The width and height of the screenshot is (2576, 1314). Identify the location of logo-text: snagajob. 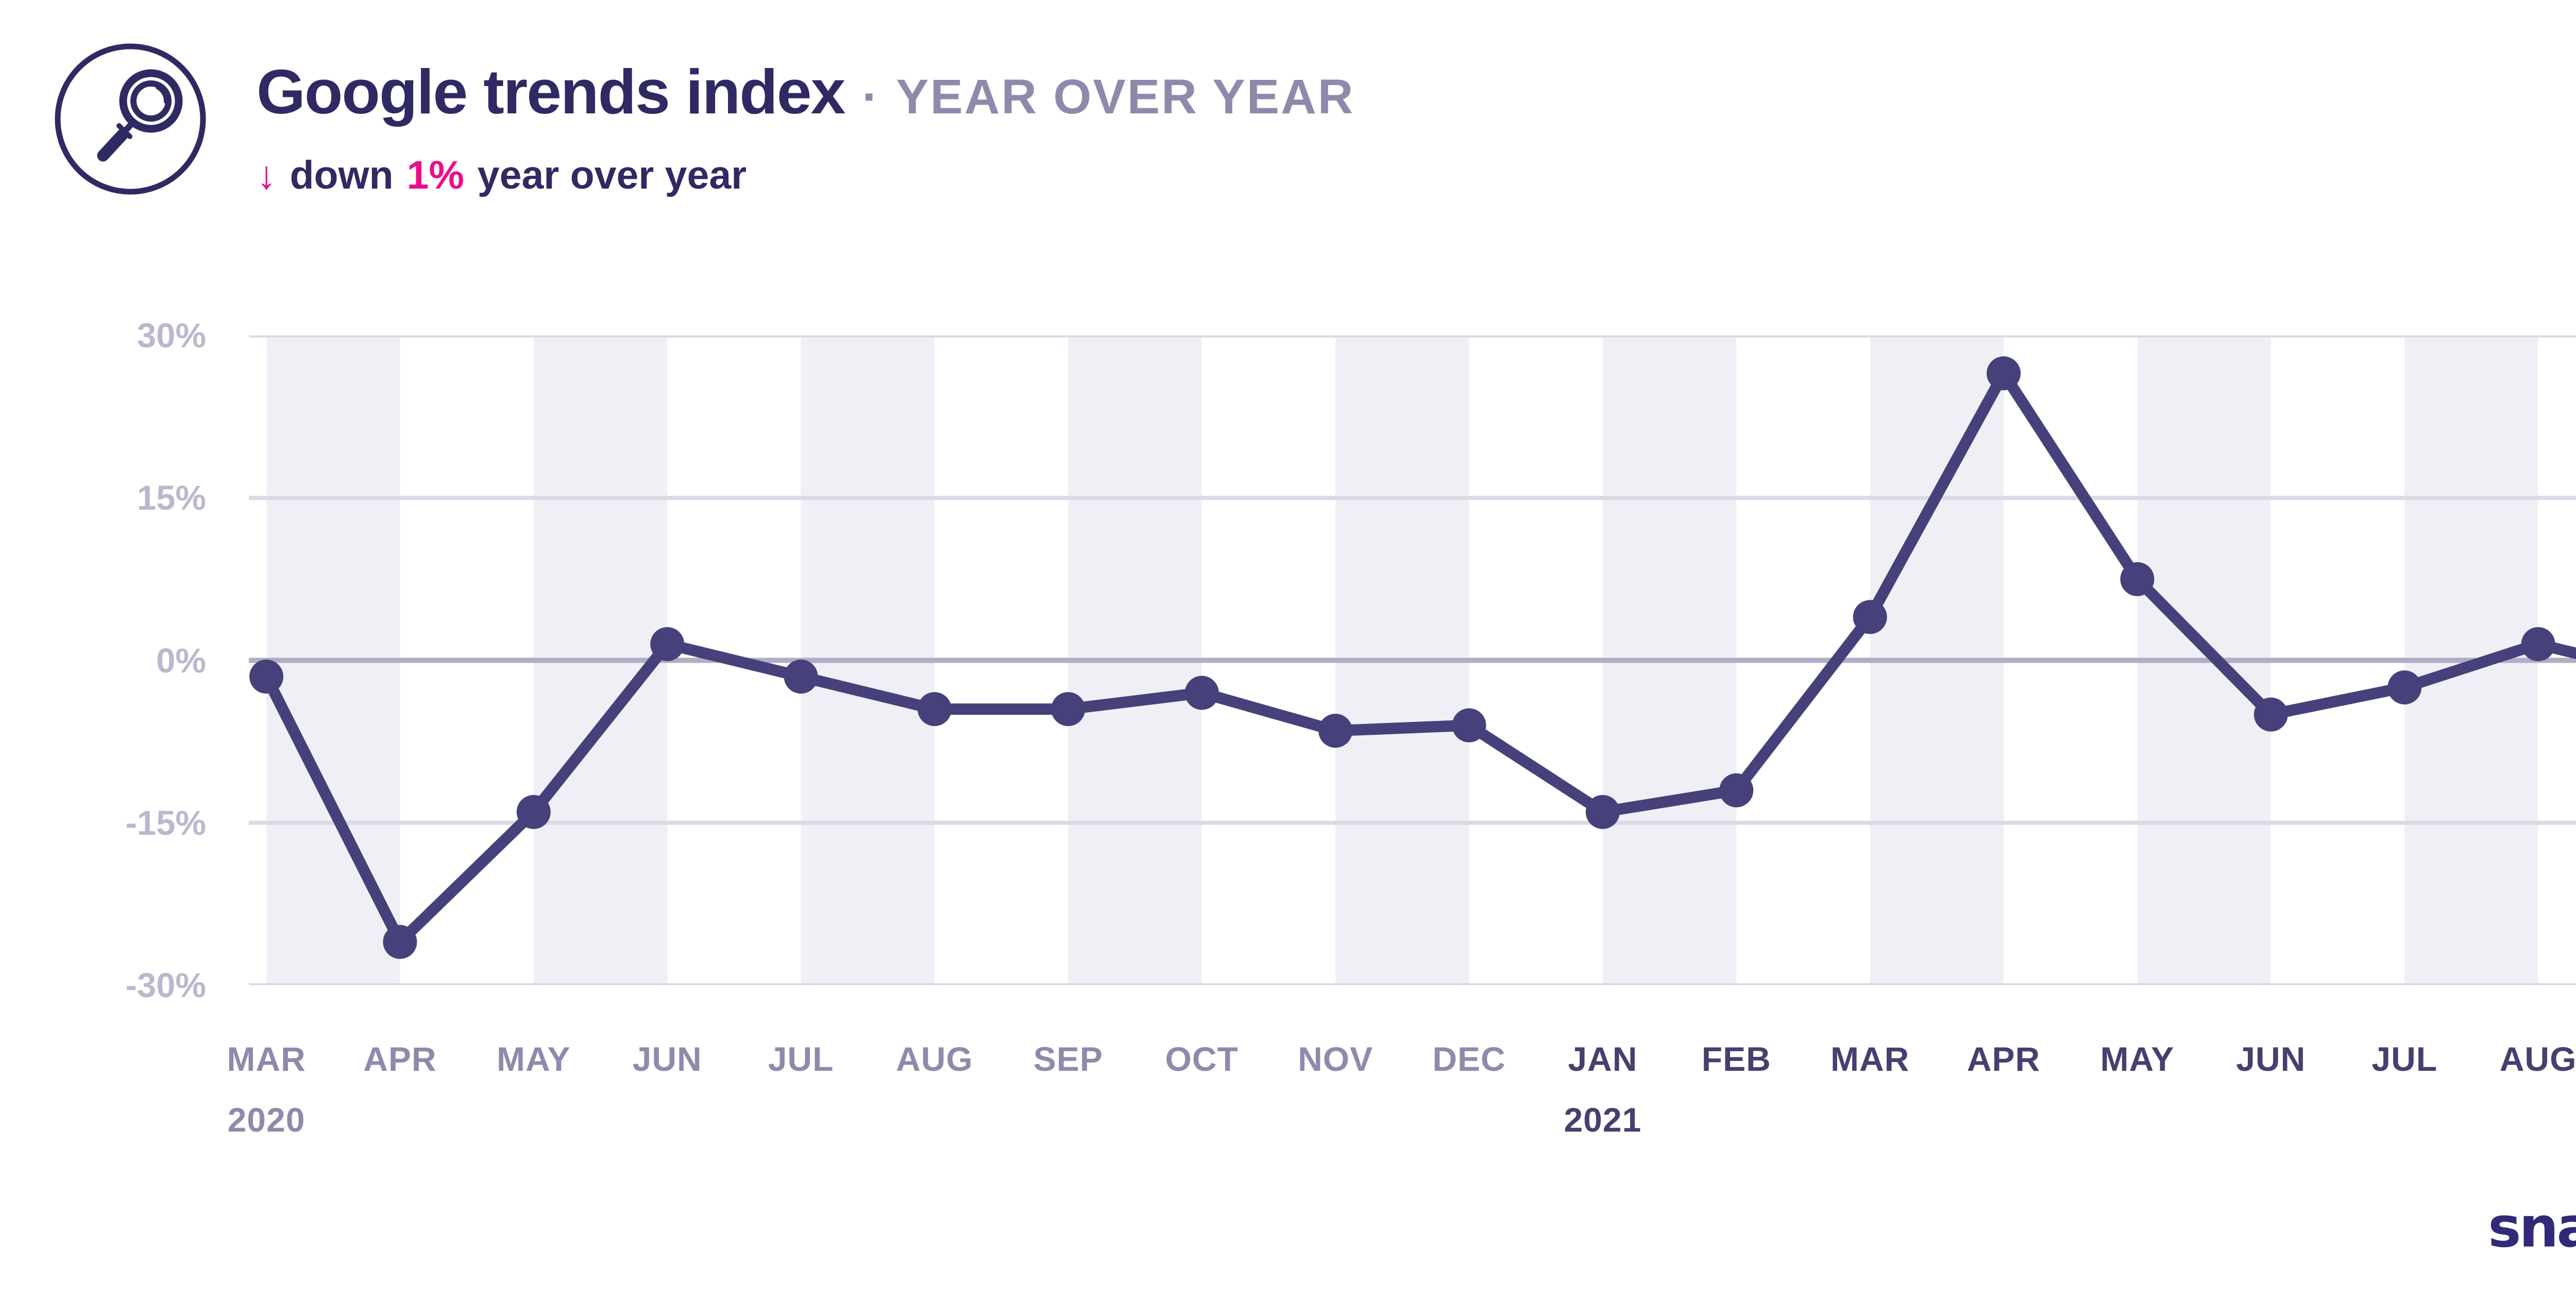
(2532, 1227).